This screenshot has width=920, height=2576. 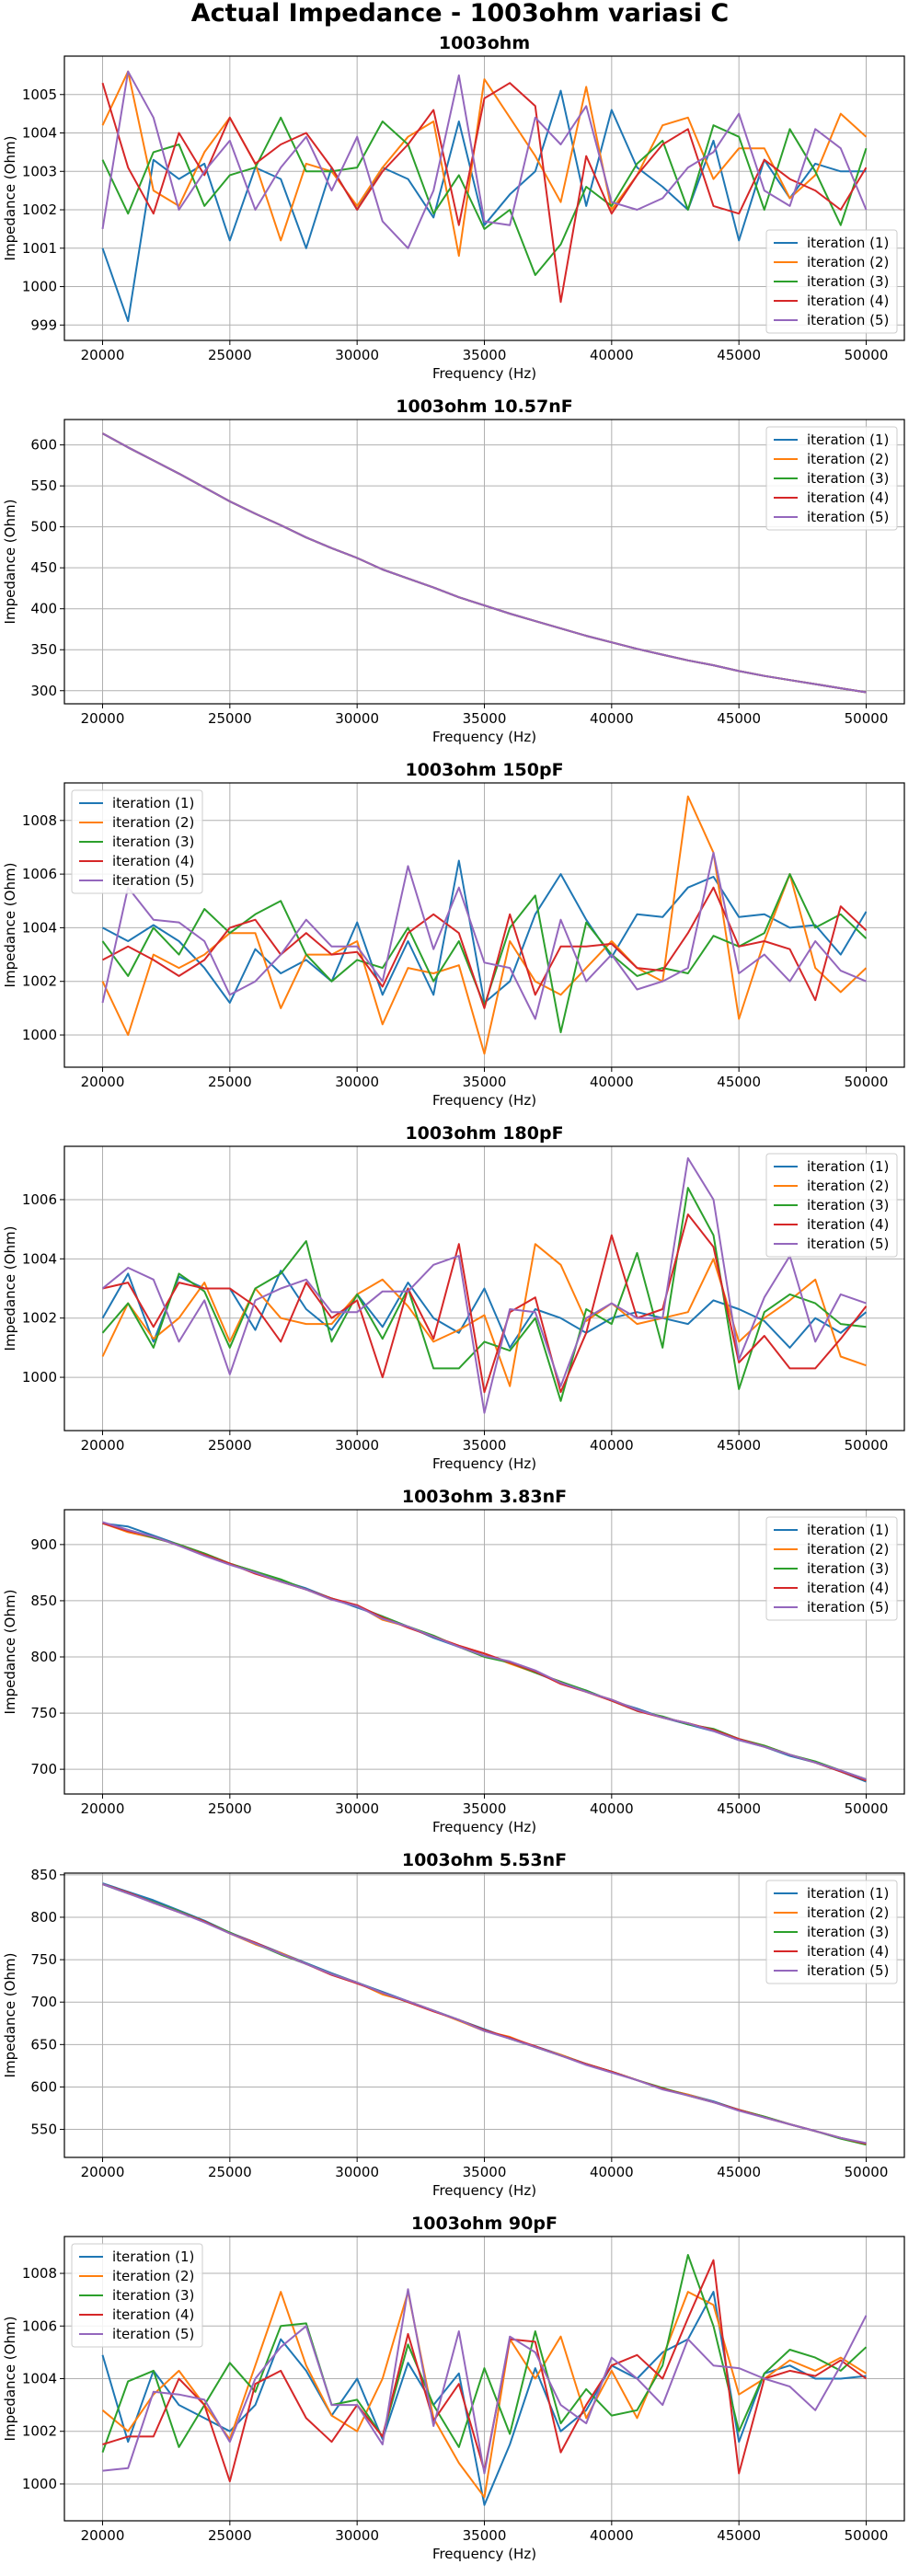 I want to click on y-tick-label: 999, so click(x=43, y=324).